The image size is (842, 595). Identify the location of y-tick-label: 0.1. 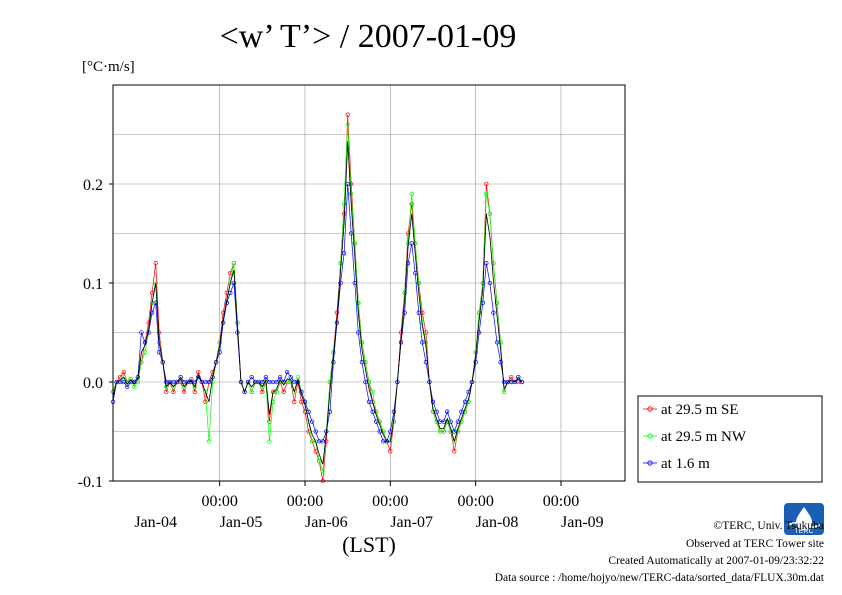
(93, 284).